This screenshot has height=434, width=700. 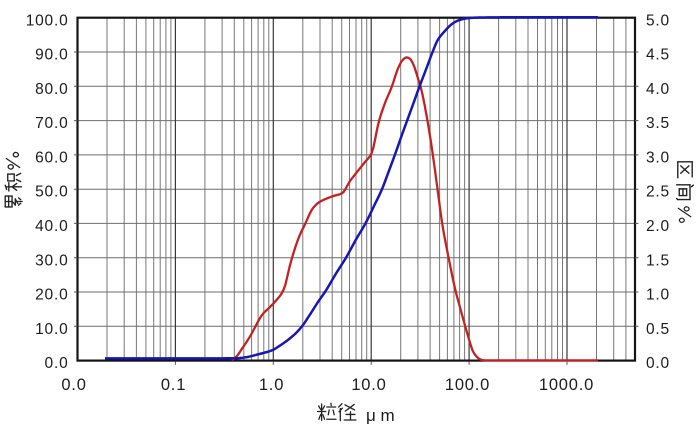 I want to click on svg-text: 5.0, so click(x=658, y=20).